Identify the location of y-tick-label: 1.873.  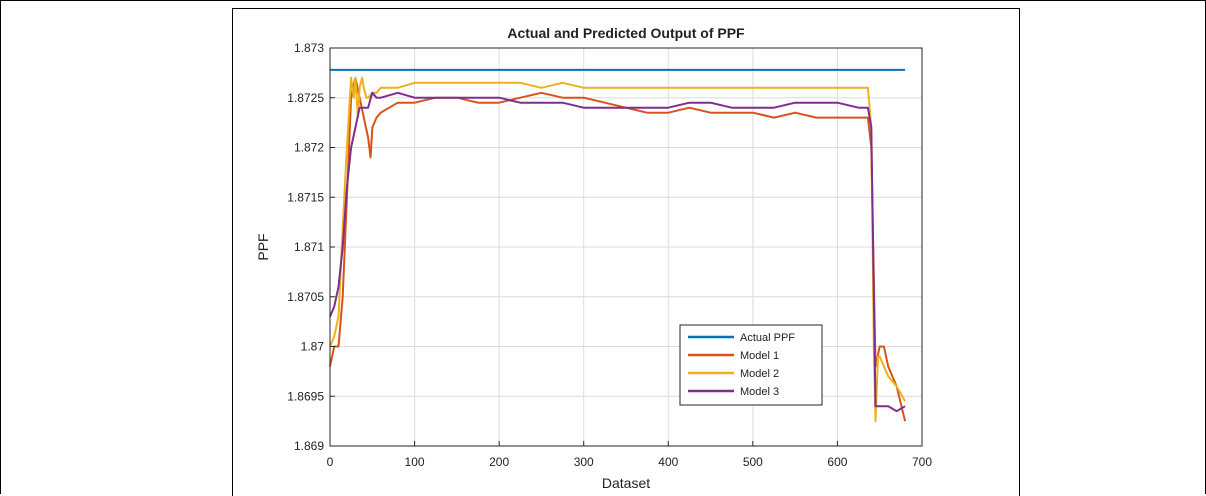
(309, 48).